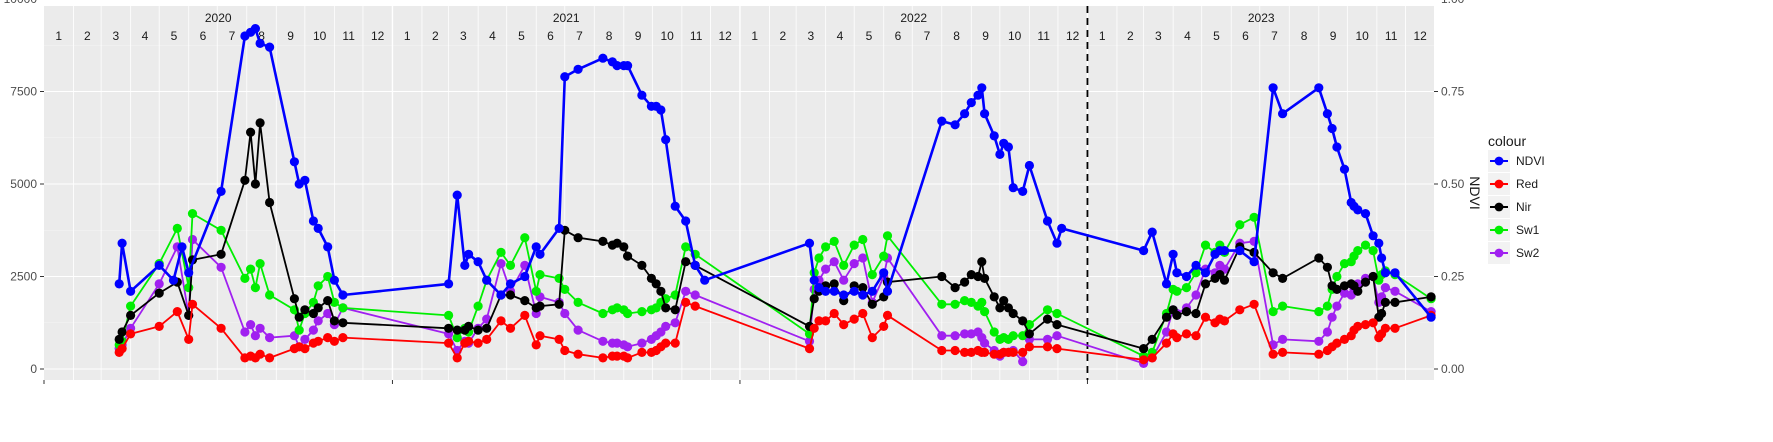  Describe the element at coordinates (1453, 92) in the screenshot. I see `y2-tick-label: 0.75` at that location.